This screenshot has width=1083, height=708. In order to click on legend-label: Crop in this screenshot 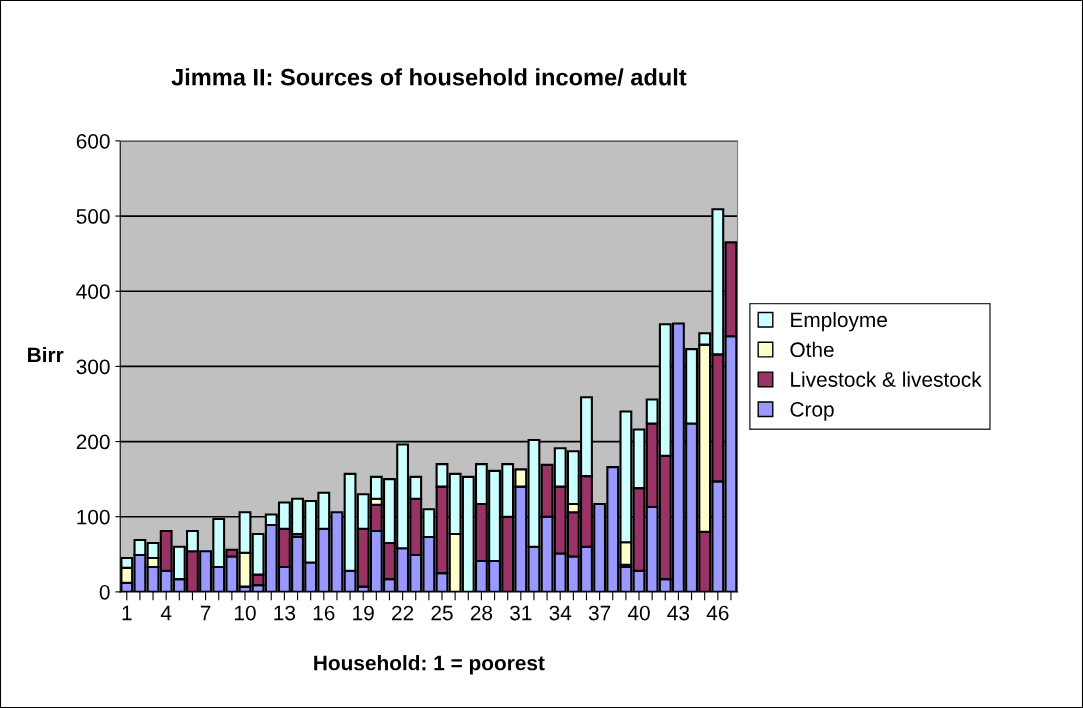, I will do `click(812, 411)`.